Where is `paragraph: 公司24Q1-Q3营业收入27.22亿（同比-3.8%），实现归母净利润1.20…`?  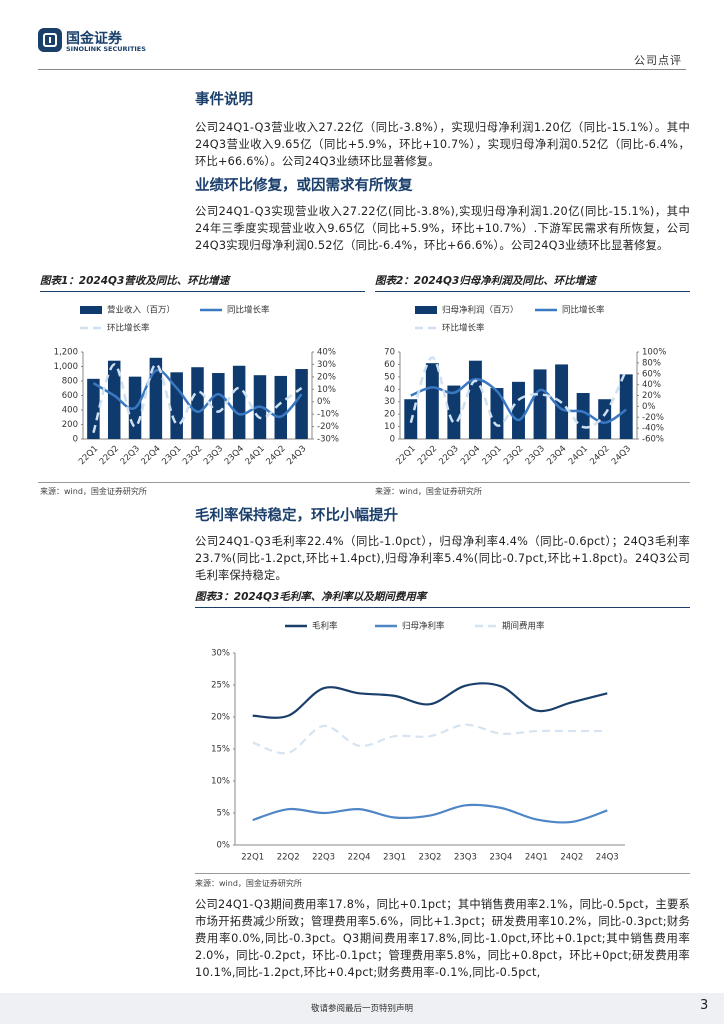
paragraph: 公司24Q1-Q3营业收入27.22亿（同比-3.8%），实现归母净利润1.20… is located at coordinates (442, 144).